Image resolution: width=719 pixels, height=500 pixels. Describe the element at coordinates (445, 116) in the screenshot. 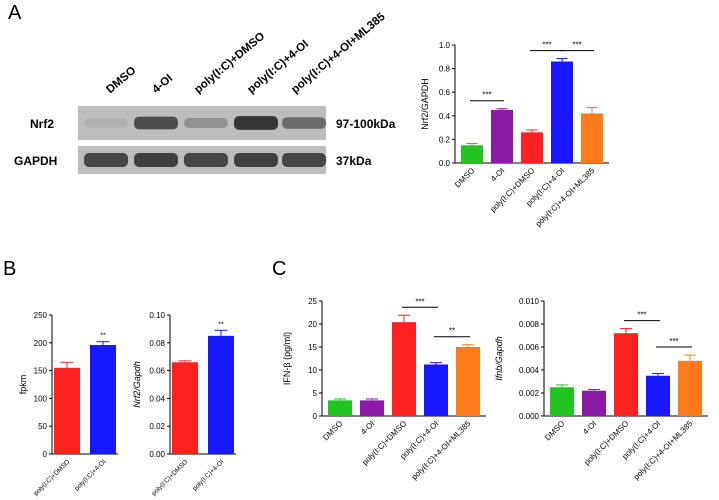

I see `y-tick-label: 0.4` at that location.